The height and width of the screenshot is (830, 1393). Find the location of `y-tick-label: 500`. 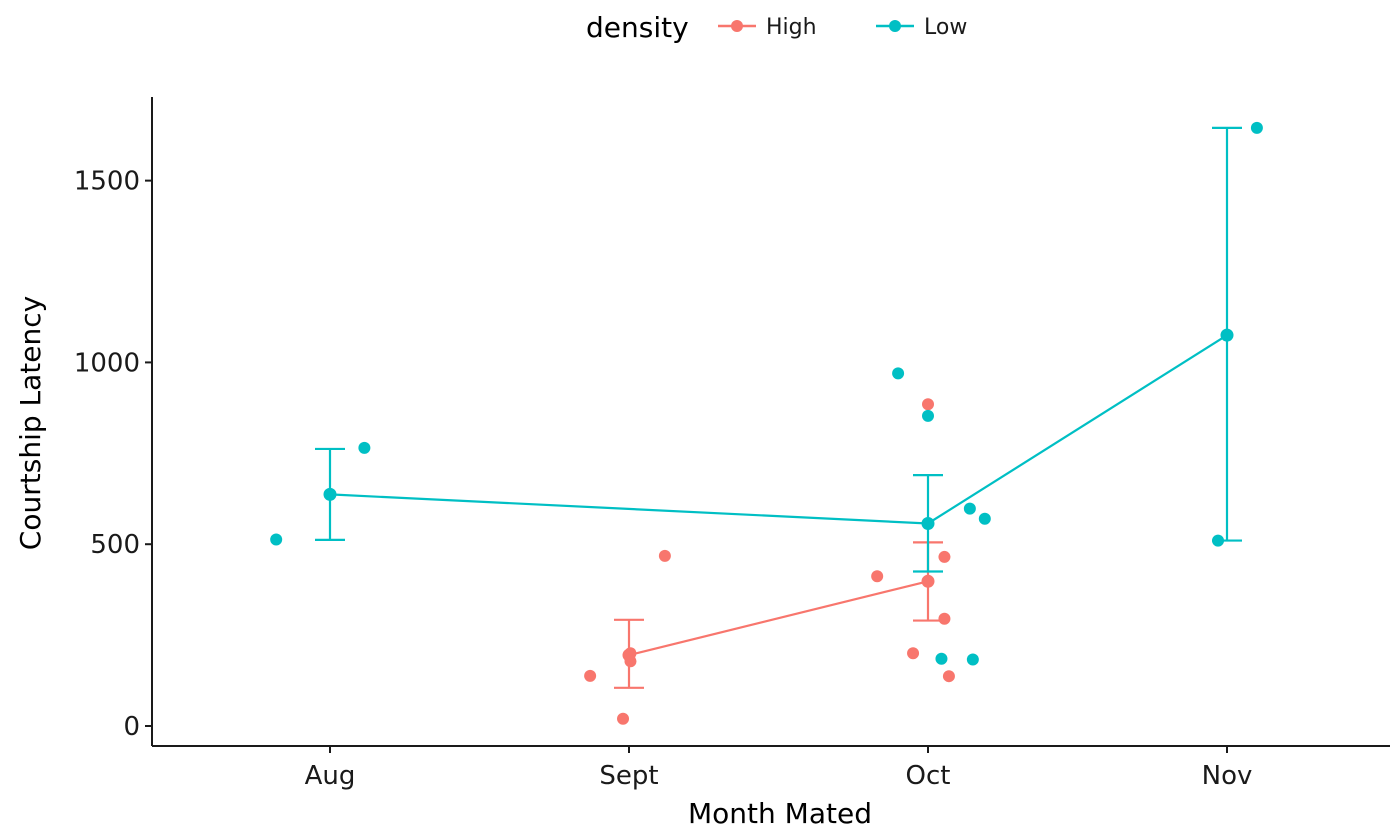

y-tick-label: 500 is located at coordinates (115, 545).